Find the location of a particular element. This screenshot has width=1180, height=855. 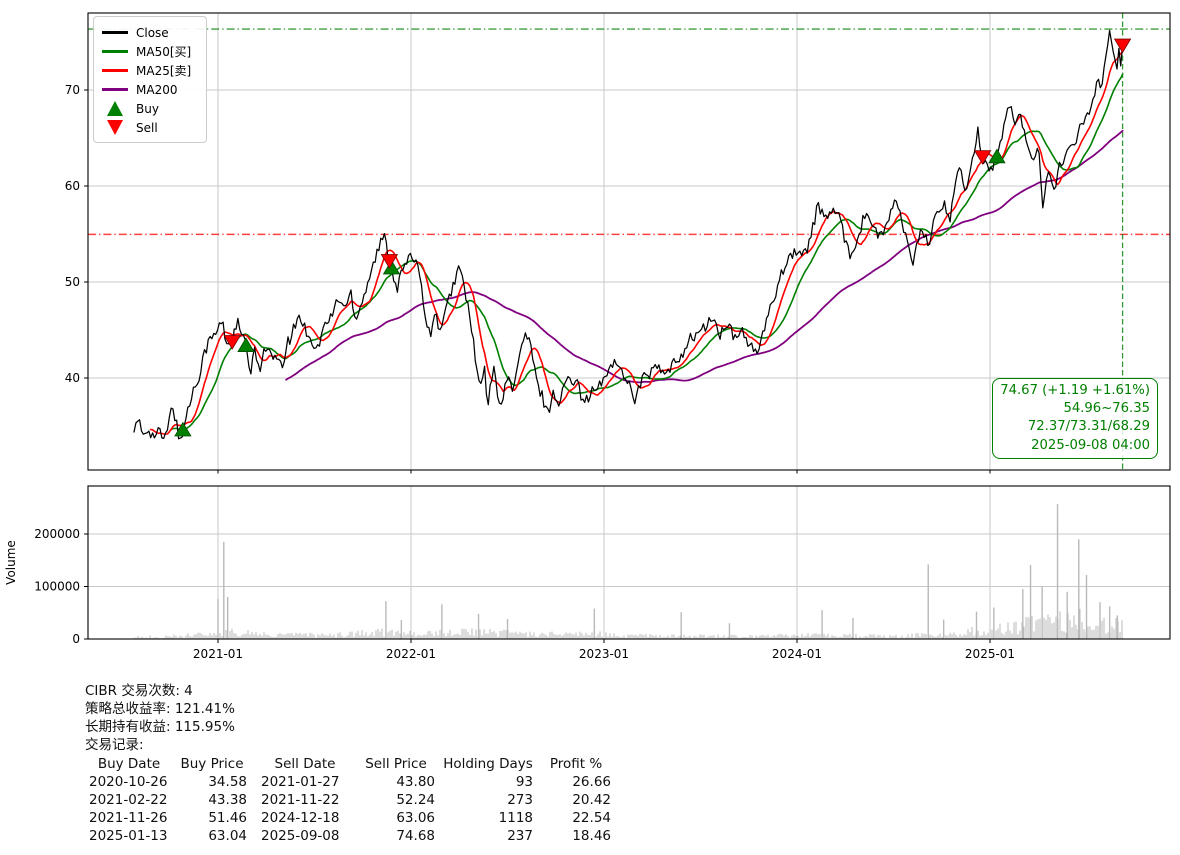

legend-label: Sell is located at coordinates (147, 127).